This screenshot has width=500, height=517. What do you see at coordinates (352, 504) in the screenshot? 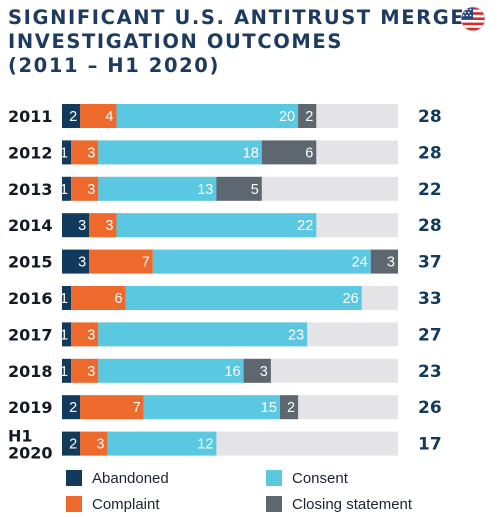
I see `legend-label-closing-statement: Closing statement` at bounding box center [352, 504].